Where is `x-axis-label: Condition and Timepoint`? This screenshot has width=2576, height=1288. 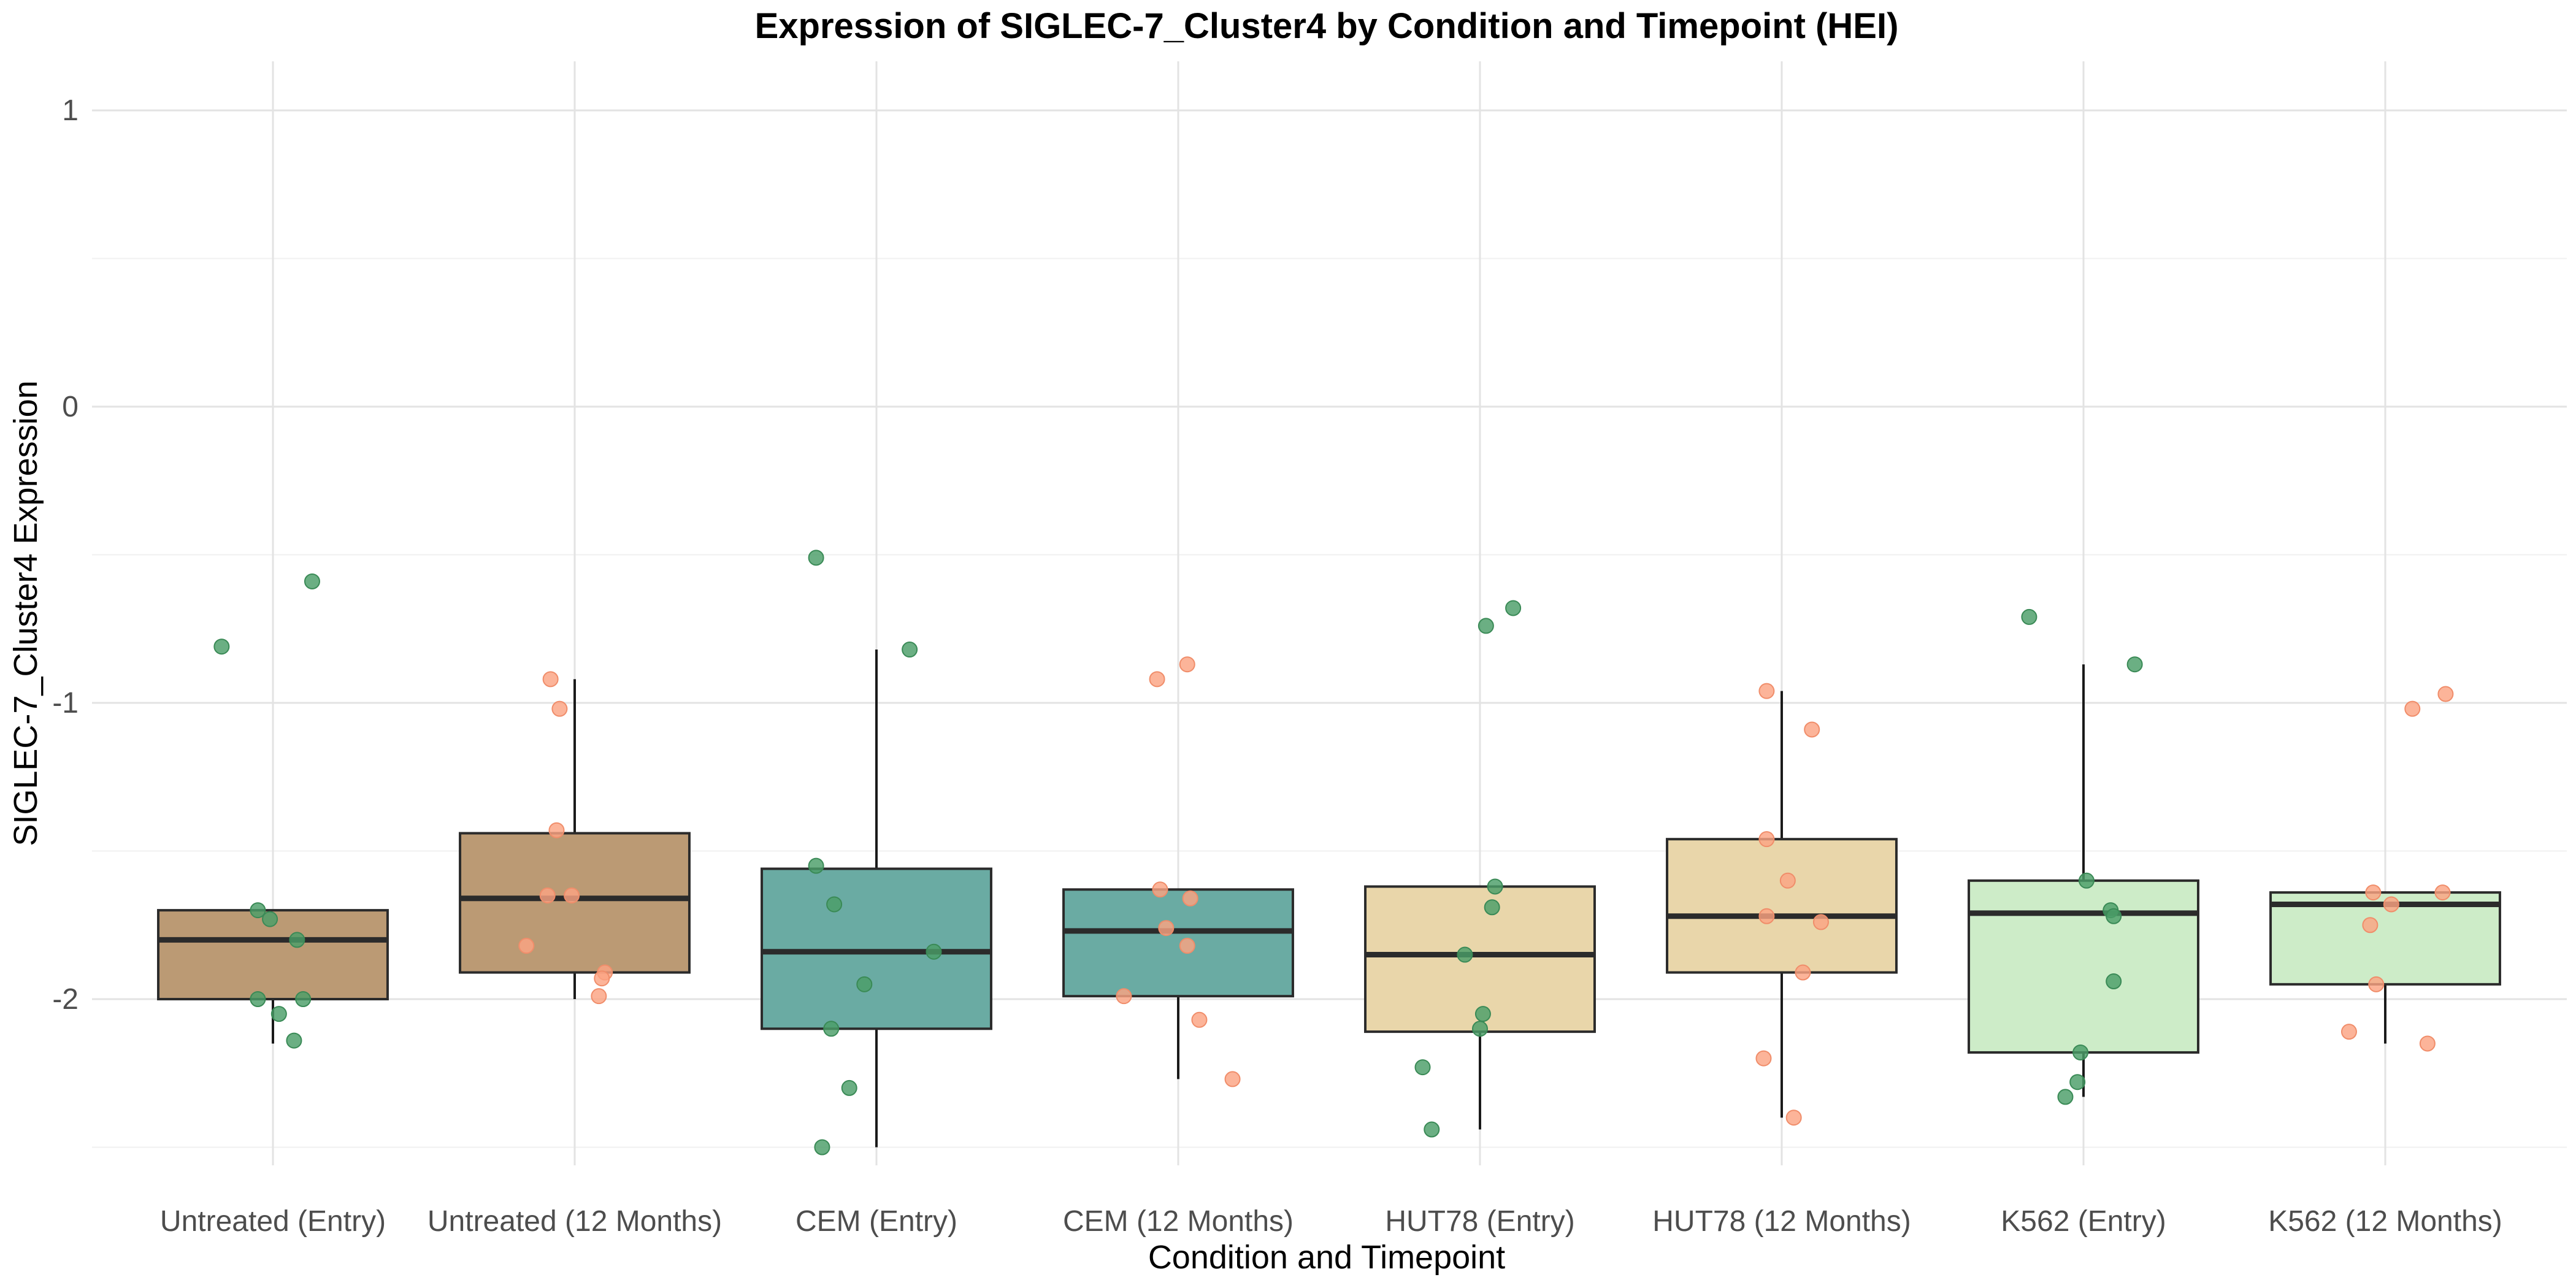 x-axis-label: Condition and Timepoint is located at coordinates (1326, 1257).